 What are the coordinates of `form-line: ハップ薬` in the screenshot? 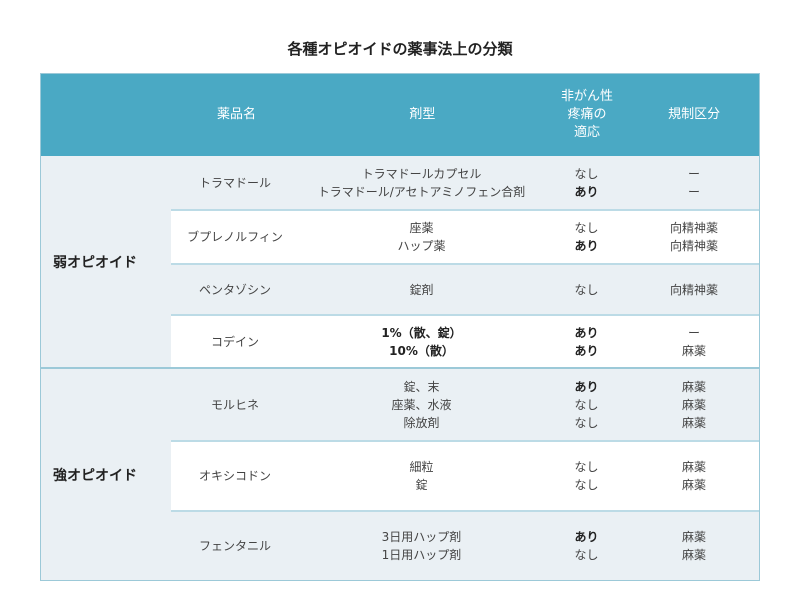 It's located at (421, 246).